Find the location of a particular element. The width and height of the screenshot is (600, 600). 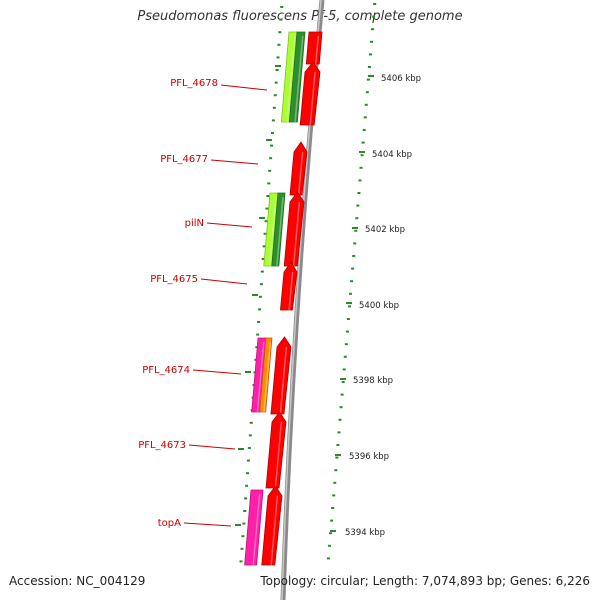

gene-features is located at coordinates (283, 298).